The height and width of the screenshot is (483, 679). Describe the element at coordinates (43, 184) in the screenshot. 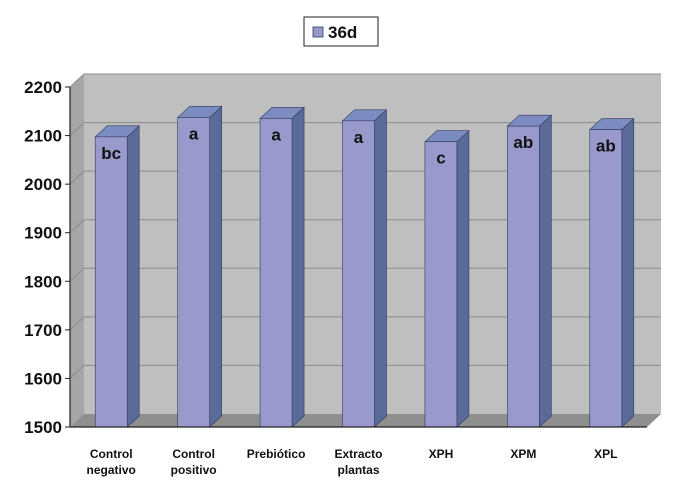

I see `y-tick-label: 2000` at that location.